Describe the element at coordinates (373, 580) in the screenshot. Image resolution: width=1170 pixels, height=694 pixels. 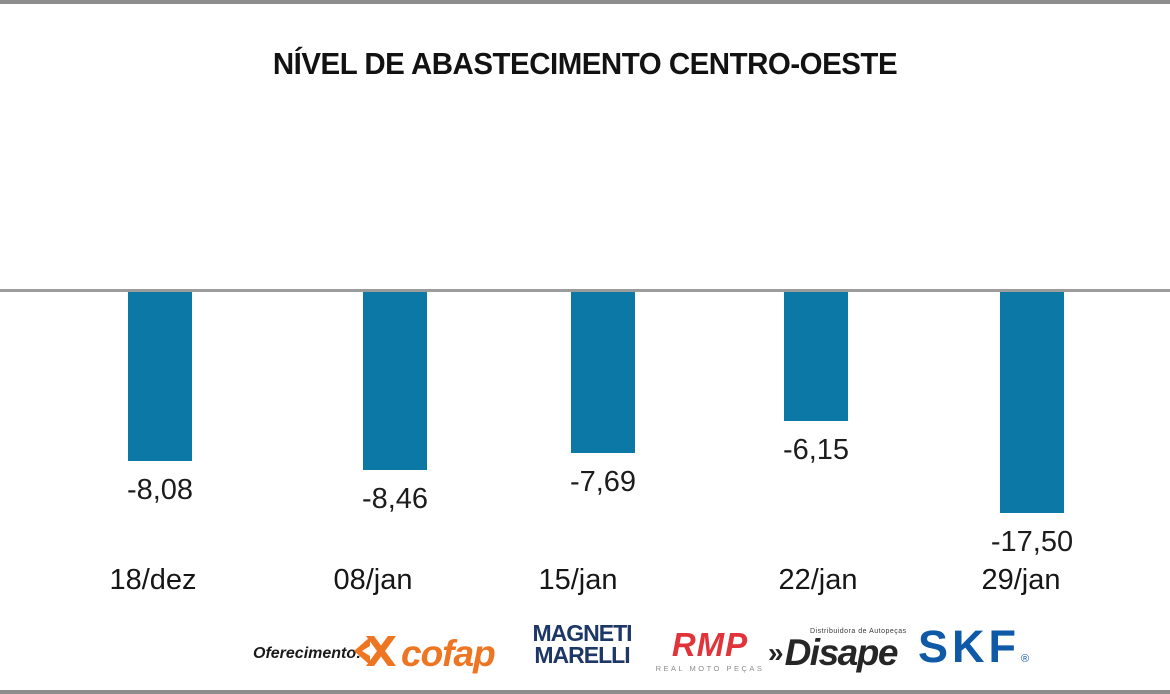
I see `x-axis-label: 08/jan` at that location.